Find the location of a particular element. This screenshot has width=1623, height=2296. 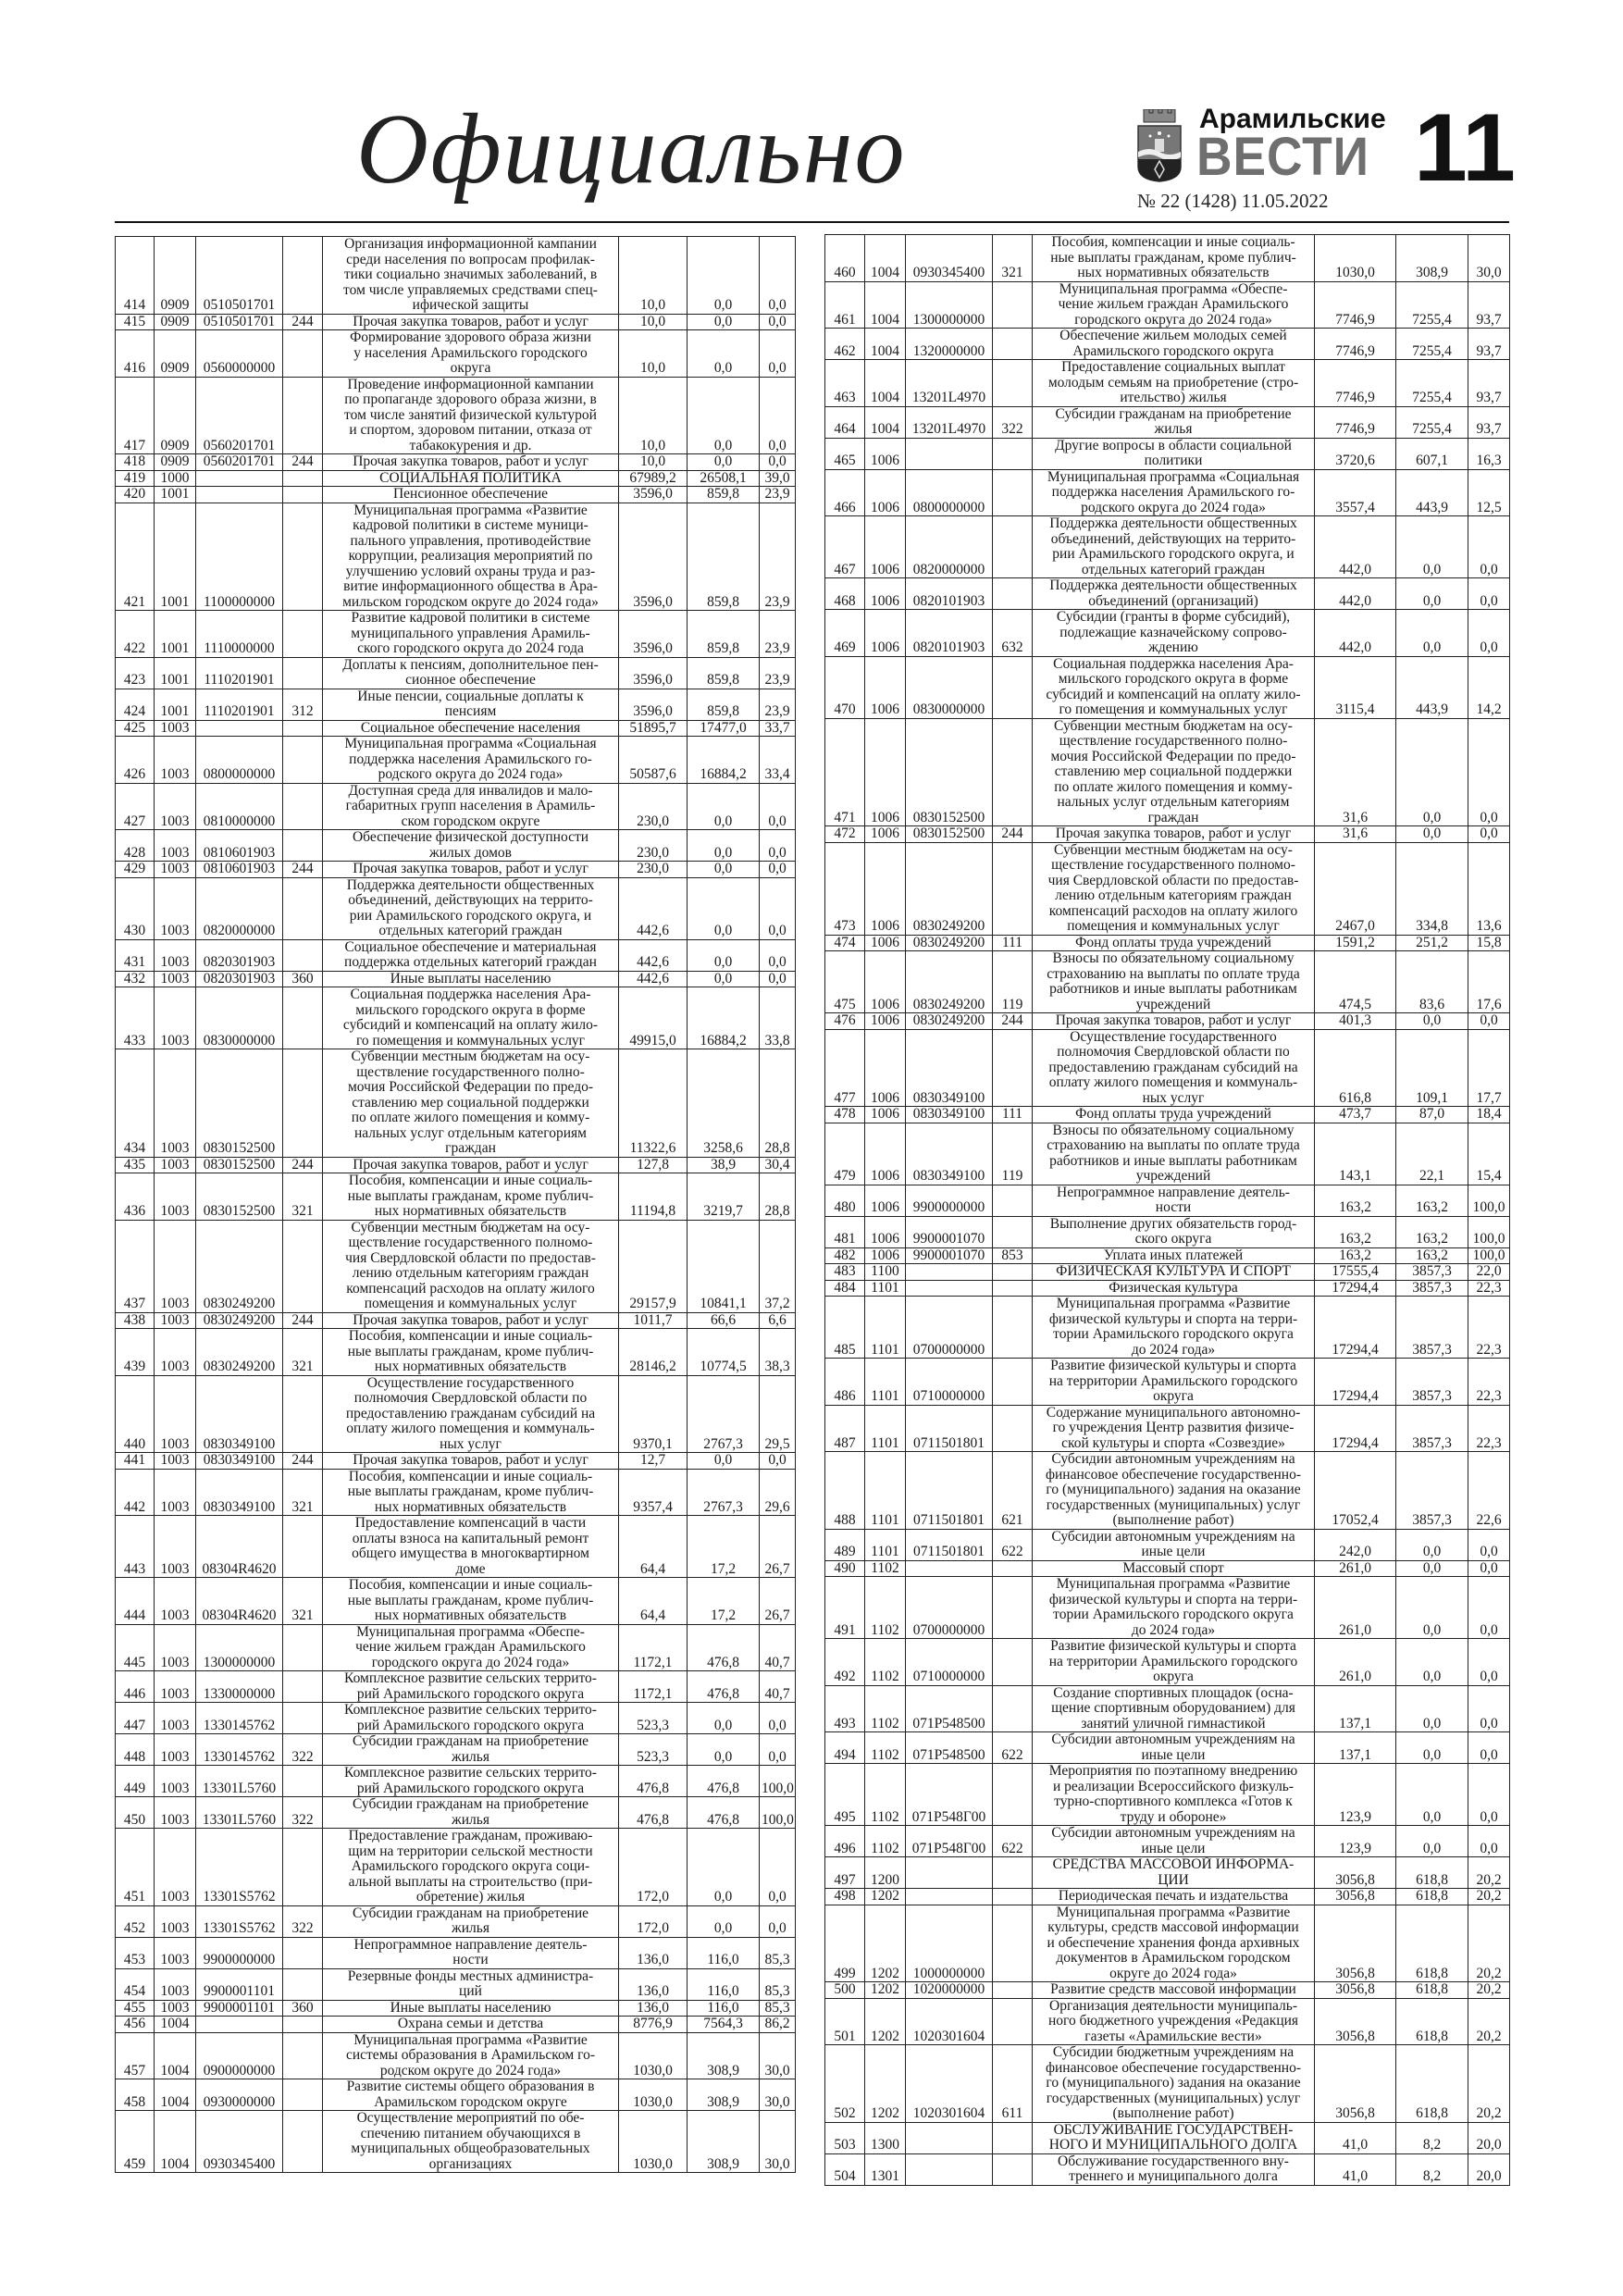

row-number-cell: 436 is located at coordinates (135, 1197).